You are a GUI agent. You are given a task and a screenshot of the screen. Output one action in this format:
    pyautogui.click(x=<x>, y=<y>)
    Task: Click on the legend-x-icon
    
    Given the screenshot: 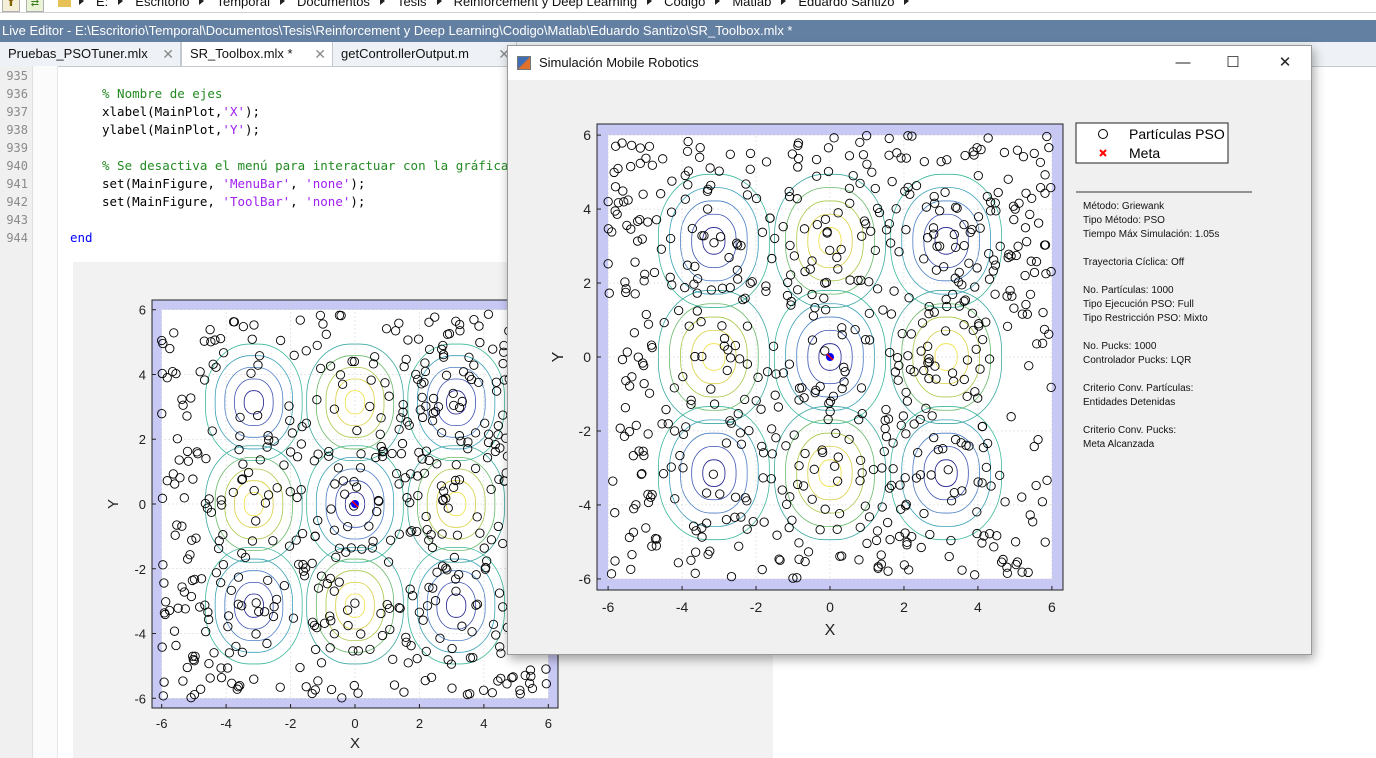 What is the action you would take?
    pyautogui.click(x=1103, y=153)
    